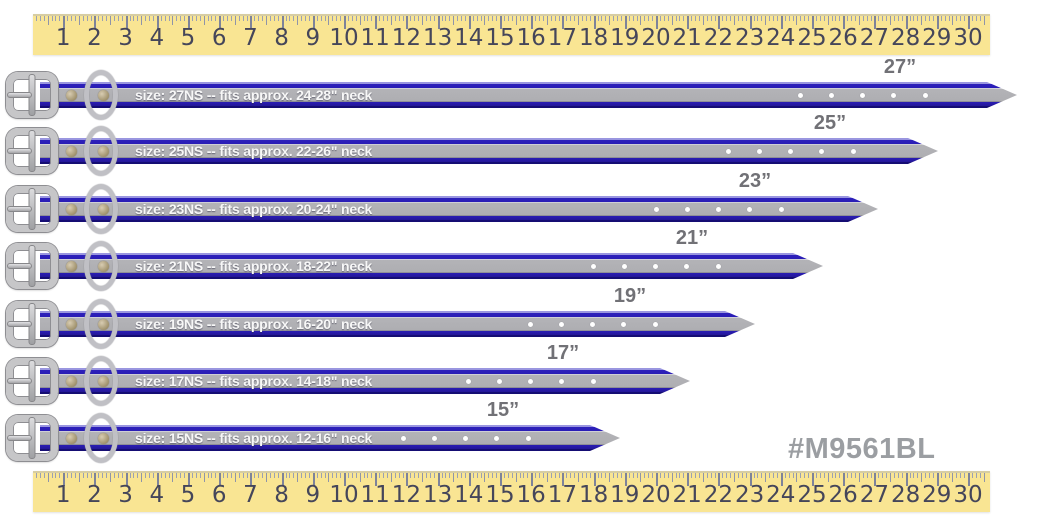  I want to click on ruler-number: 14, so click(469, 38).